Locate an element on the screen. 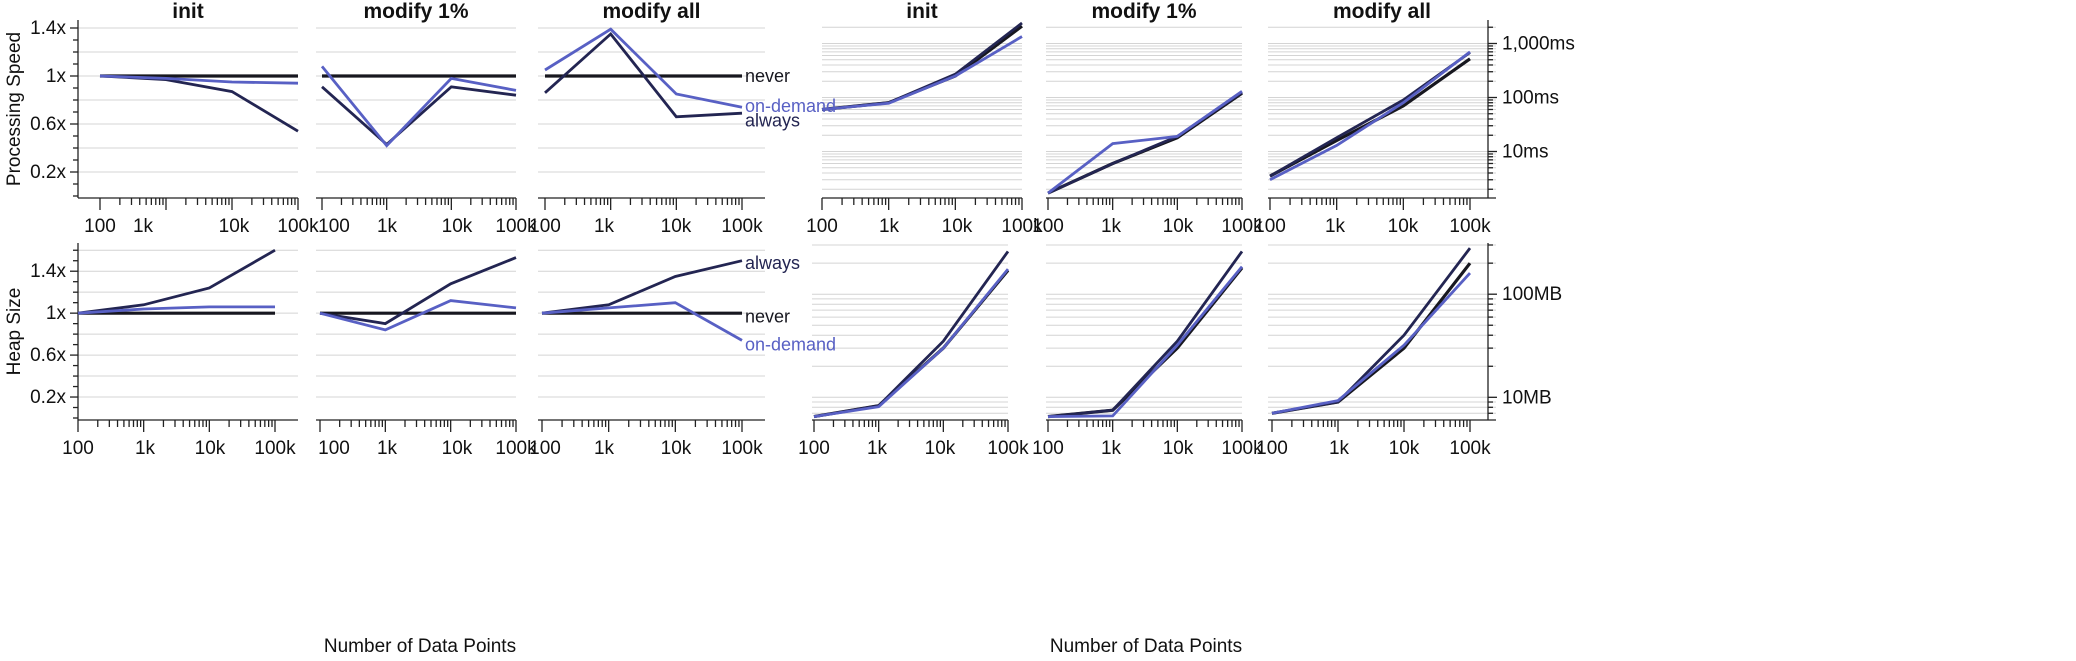 This screenshot has height=661, width=2076. y-axis-label: Processing Speed is located at coordinates (14, 109).